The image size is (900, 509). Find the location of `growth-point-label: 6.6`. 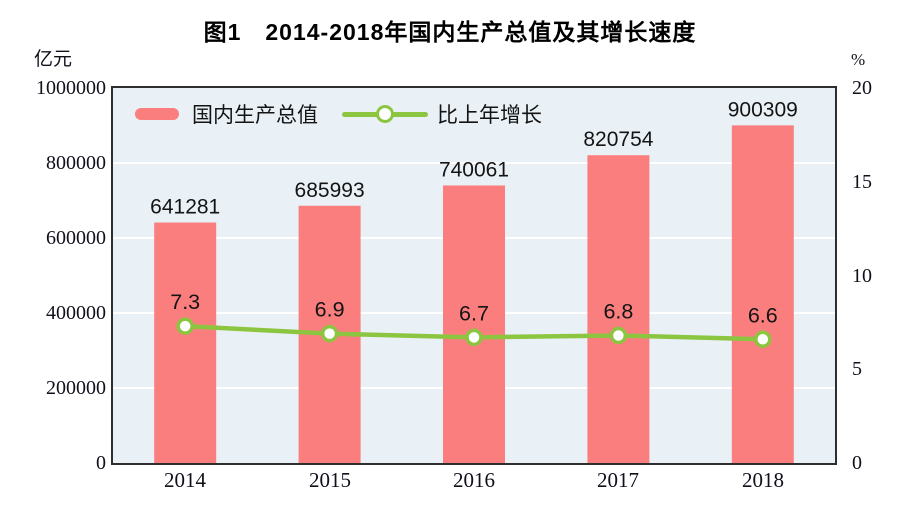

growth-point-label: 6.6 is located at coordinates (763, 315).